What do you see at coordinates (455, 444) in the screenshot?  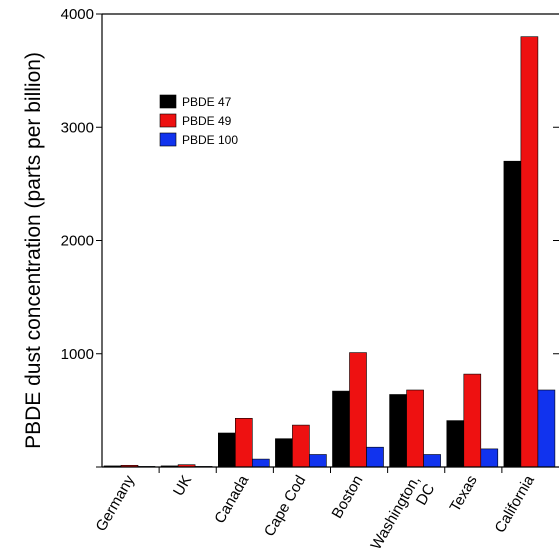 I see `bar-pbde-47-texas` at bounding box center [455, 444].